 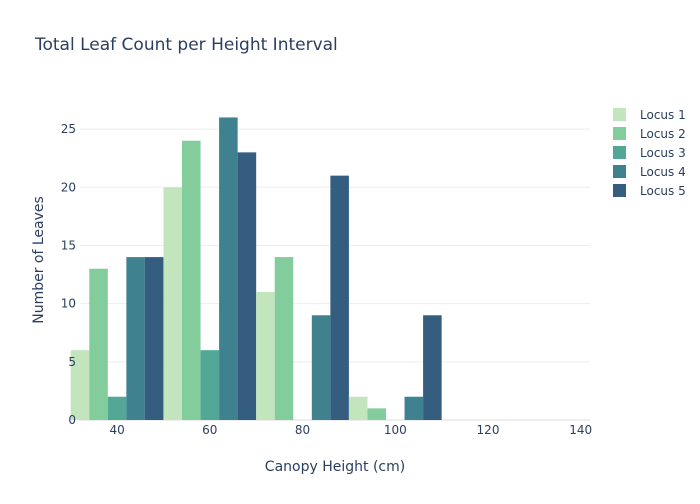 What do you see at coordinates (663, 115) in the screenshot?
I see `legend-label: Locus 1` at bounding box center [663, 115].